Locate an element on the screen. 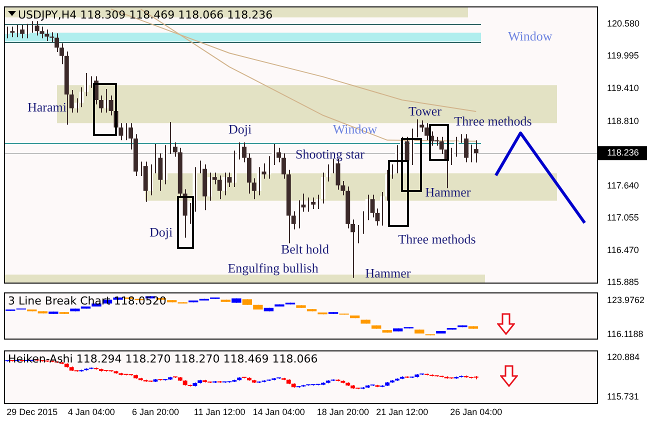 This screenshot has width=647, height=421. annotation: Engulfing bullish is located at coordinates (273, 268).